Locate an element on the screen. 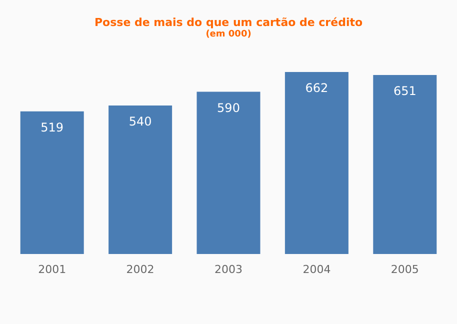 Image resolution: width=457 pixels, height=324 pixels. data-label: 590 is located at coordinates (228, 107).